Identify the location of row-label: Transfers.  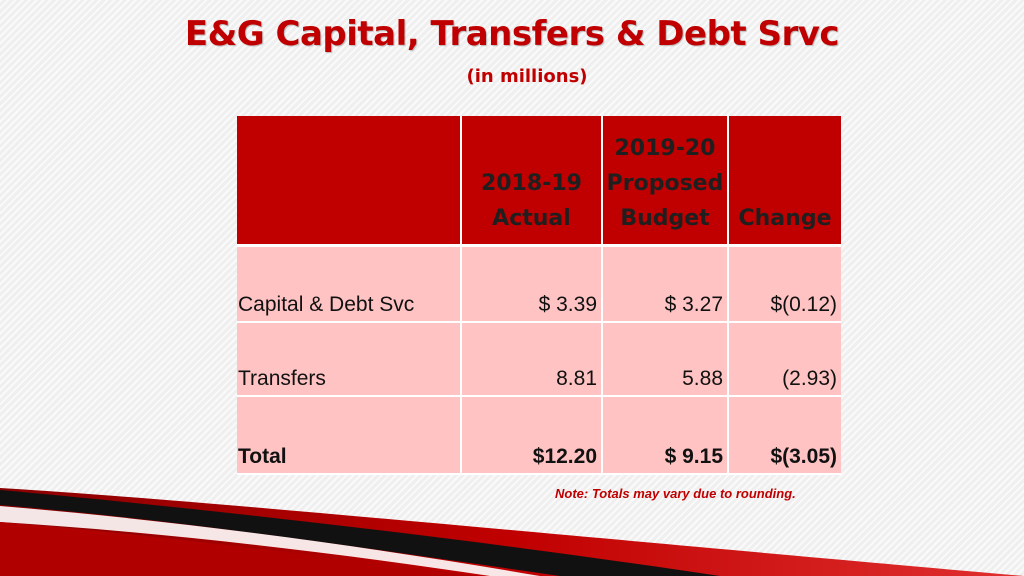
(349, 359).